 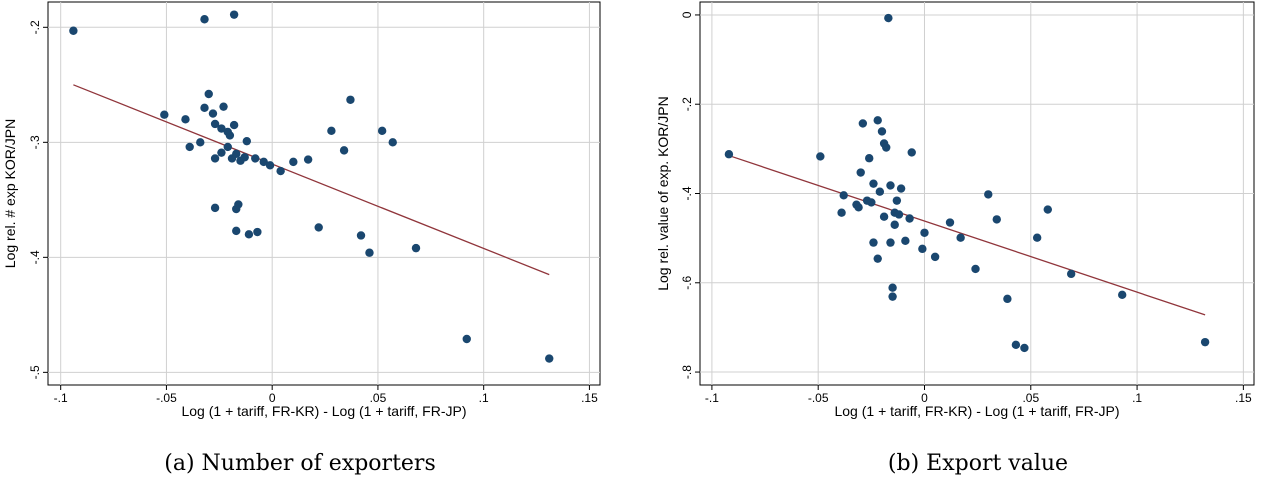 What do you see at coordinates (687, 372) in the screenshot?
I see `y-tick-label: -.8` at bounding box center [687, 372].